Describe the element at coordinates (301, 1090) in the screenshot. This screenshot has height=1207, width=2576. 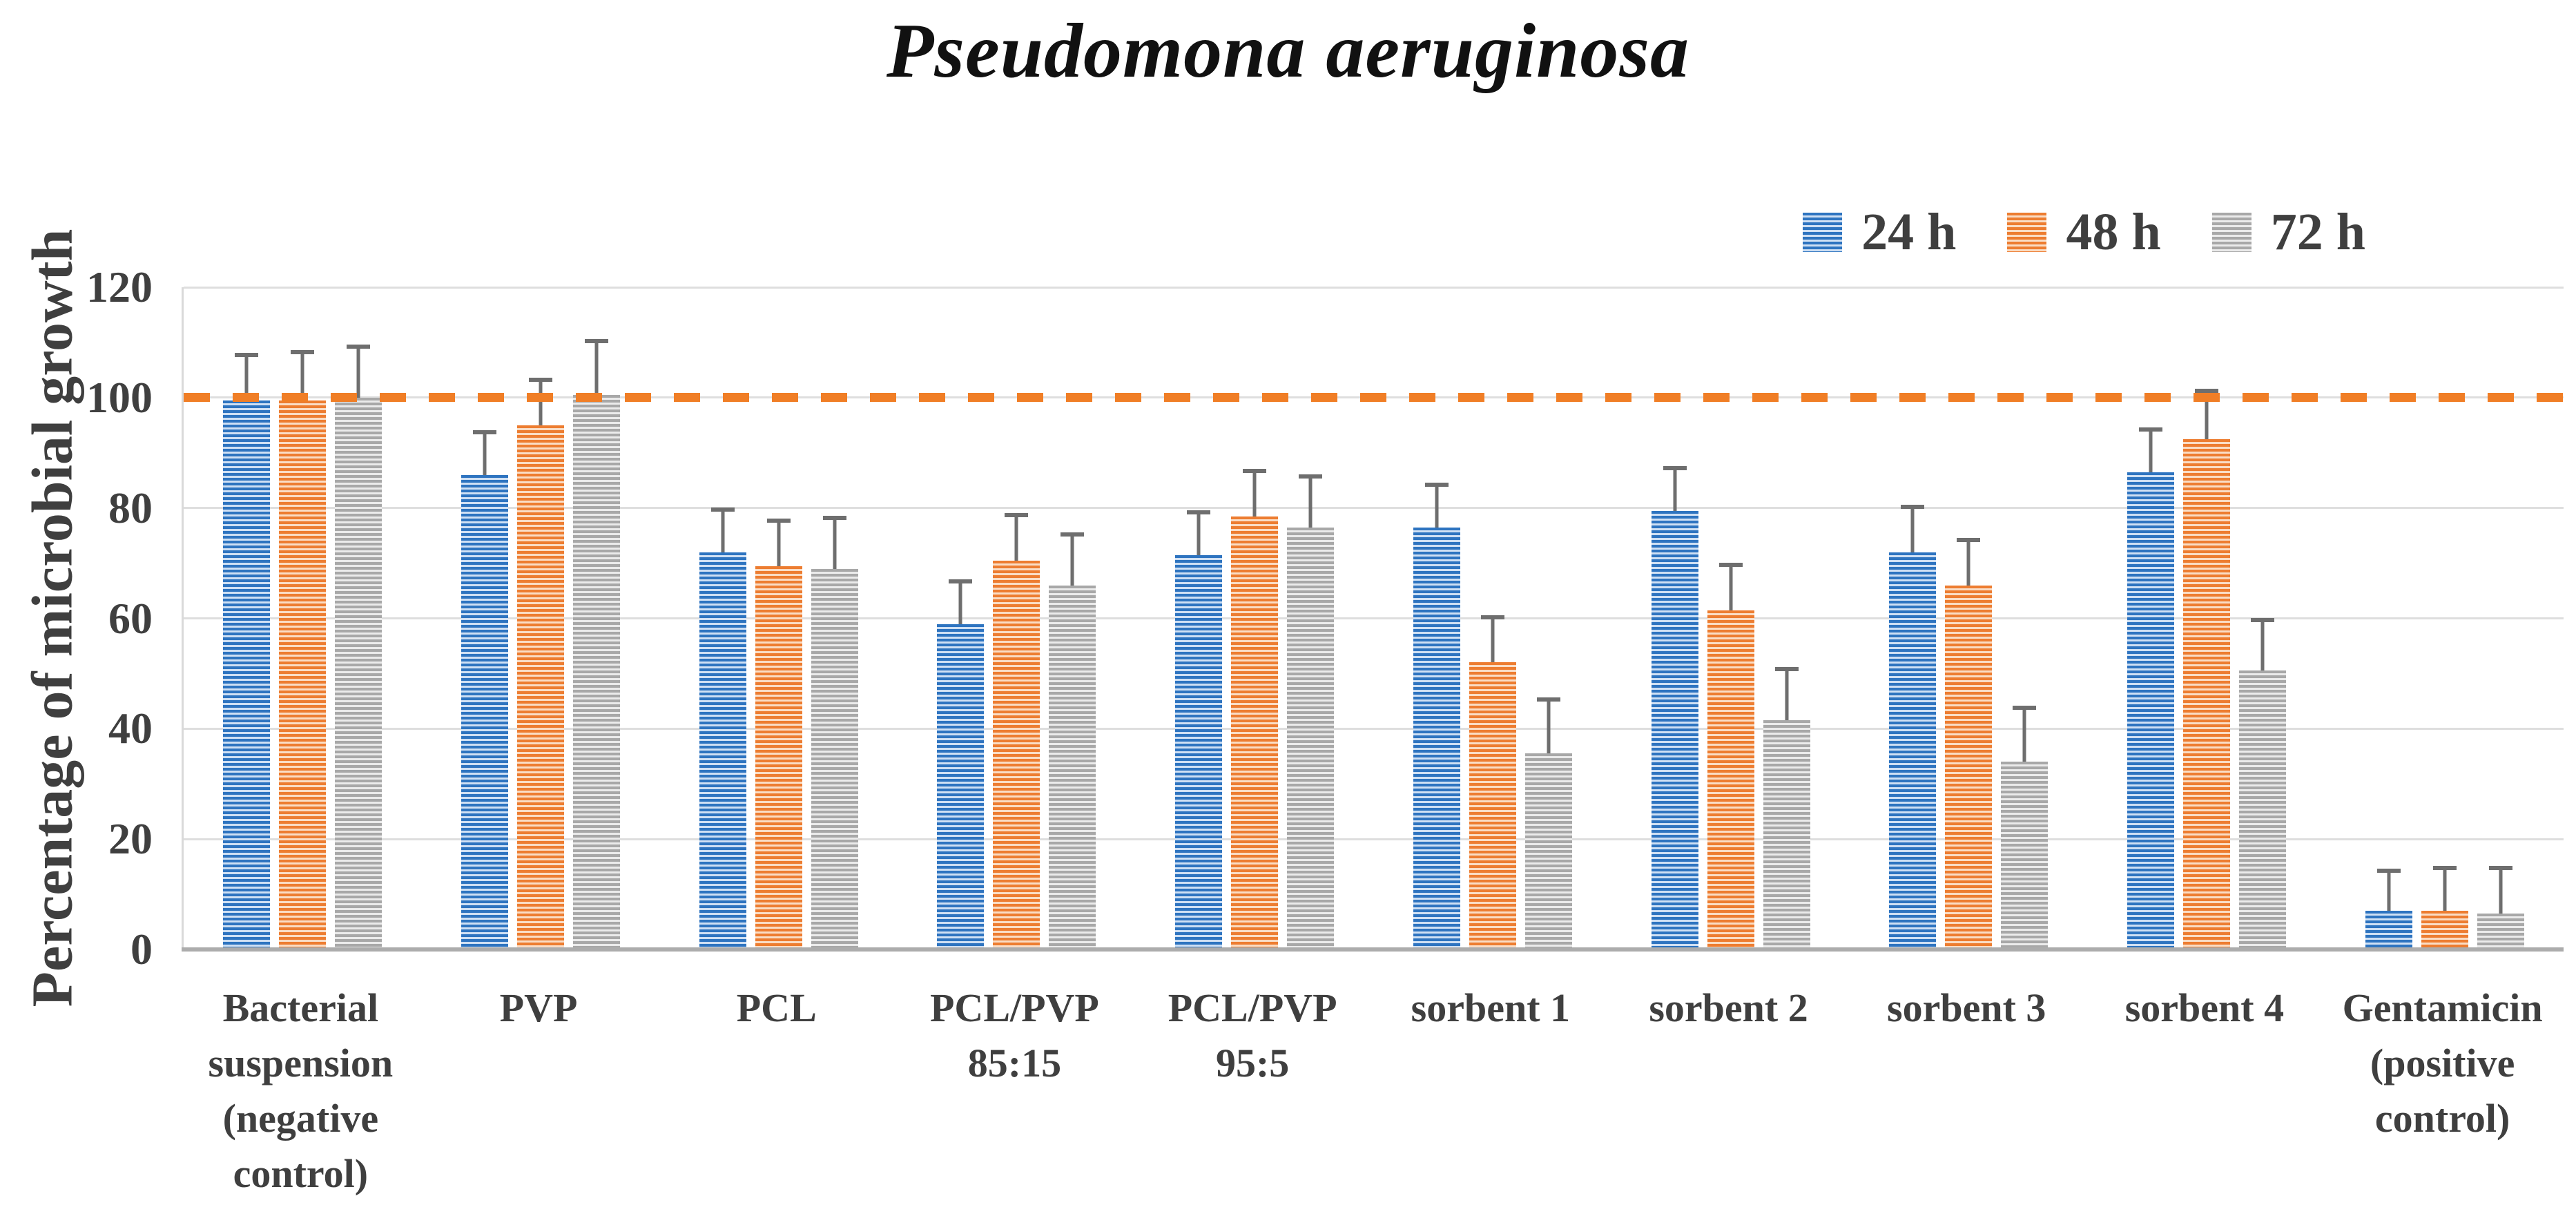
I see `x-category-label: Bacterial suspension (negative control)` at that location.